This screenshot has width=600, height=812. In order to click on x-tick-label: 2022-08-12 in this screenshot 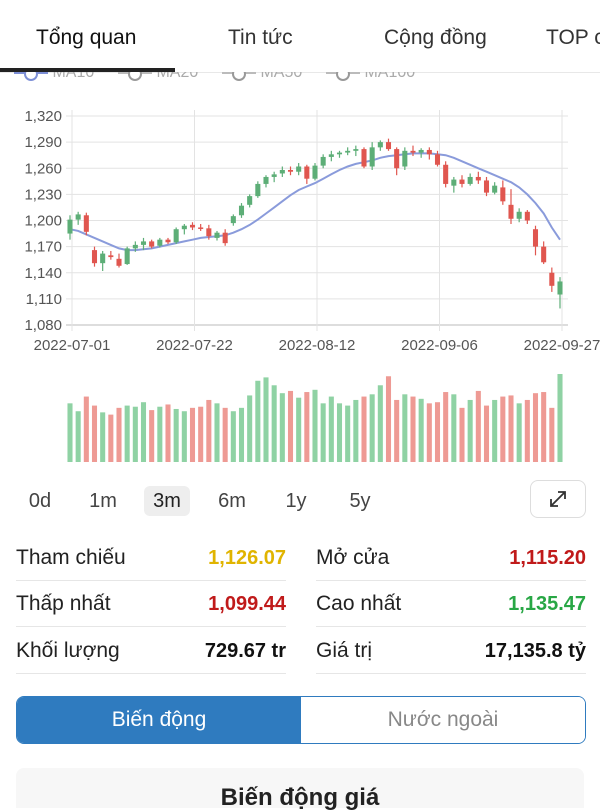, I will do `click(317, 345)`.